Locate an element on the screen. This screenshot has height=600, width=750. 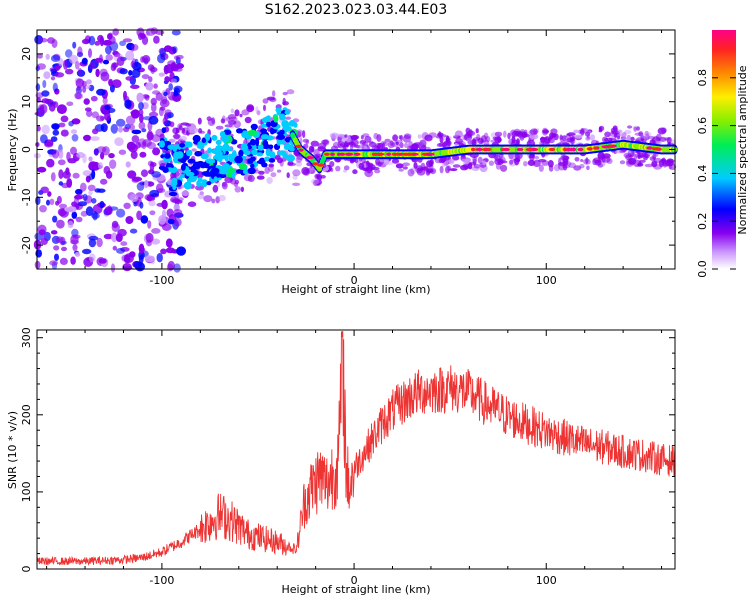
colorbar-tick-label: 0.6 is located at coordinates (702, 126).